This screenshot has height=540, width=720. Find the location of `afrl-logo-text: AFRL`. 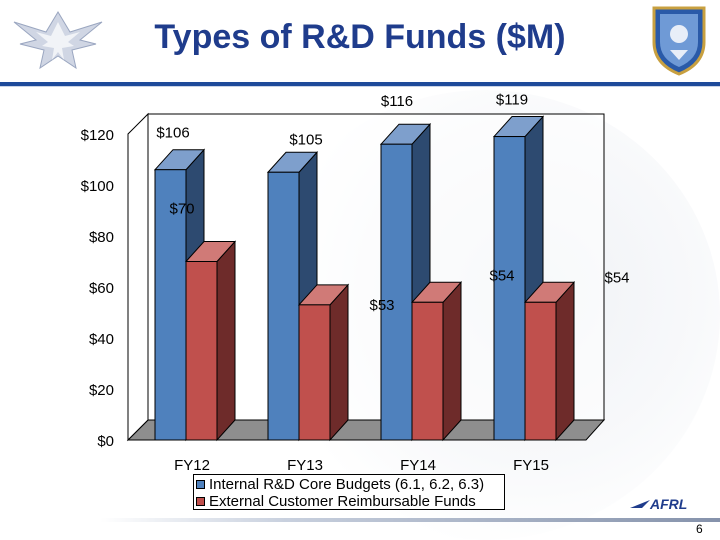

afrl-logo-text: AFRL is located at coordinates (668, 504).